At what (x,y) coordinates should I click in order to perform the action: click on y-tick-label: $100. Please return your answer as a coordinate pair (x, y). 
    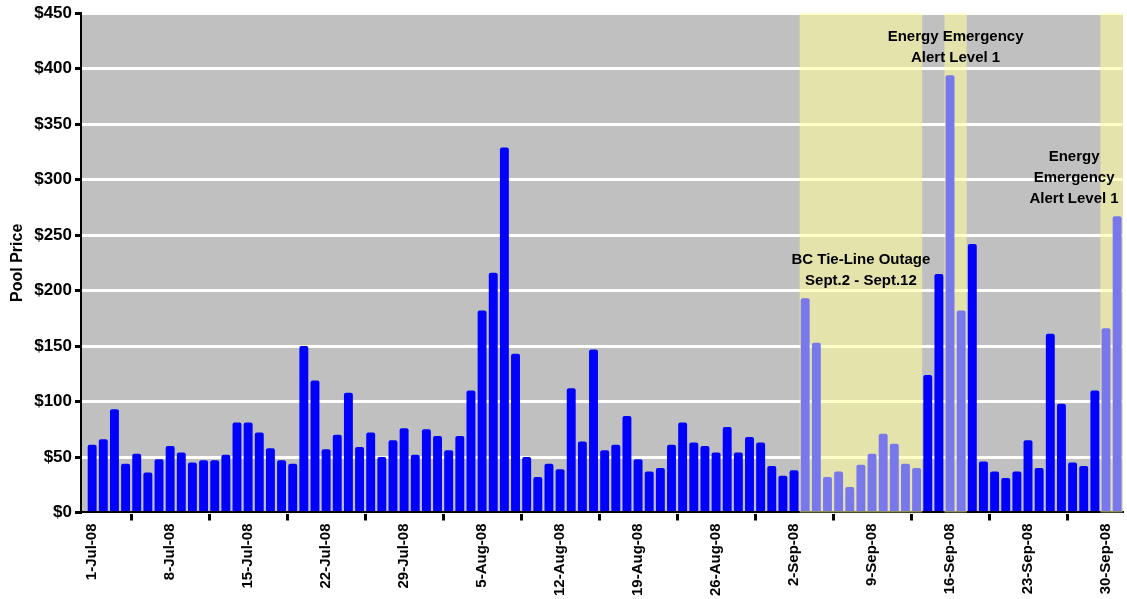
    Looking at the image, I should click on (53, 401).